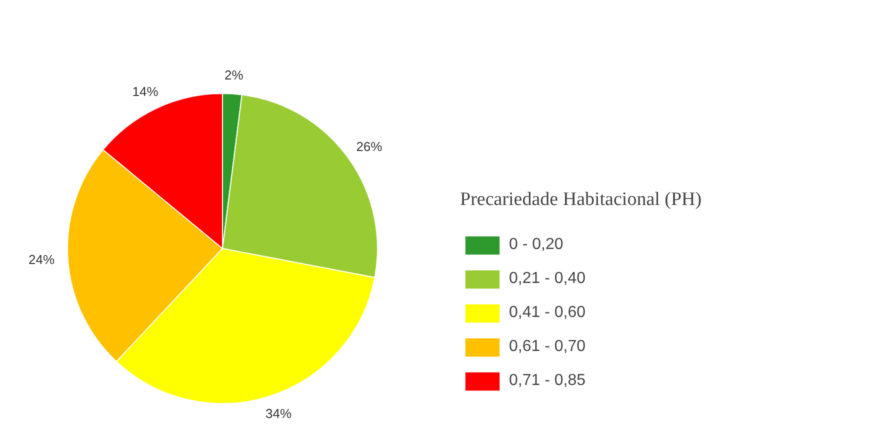 This screenshot has height=433, width=883. What do you see at coordinates (536, 245) in the screenshot?
I see `legend-label: 0 - 0,20` at bounding box center [536, 245].